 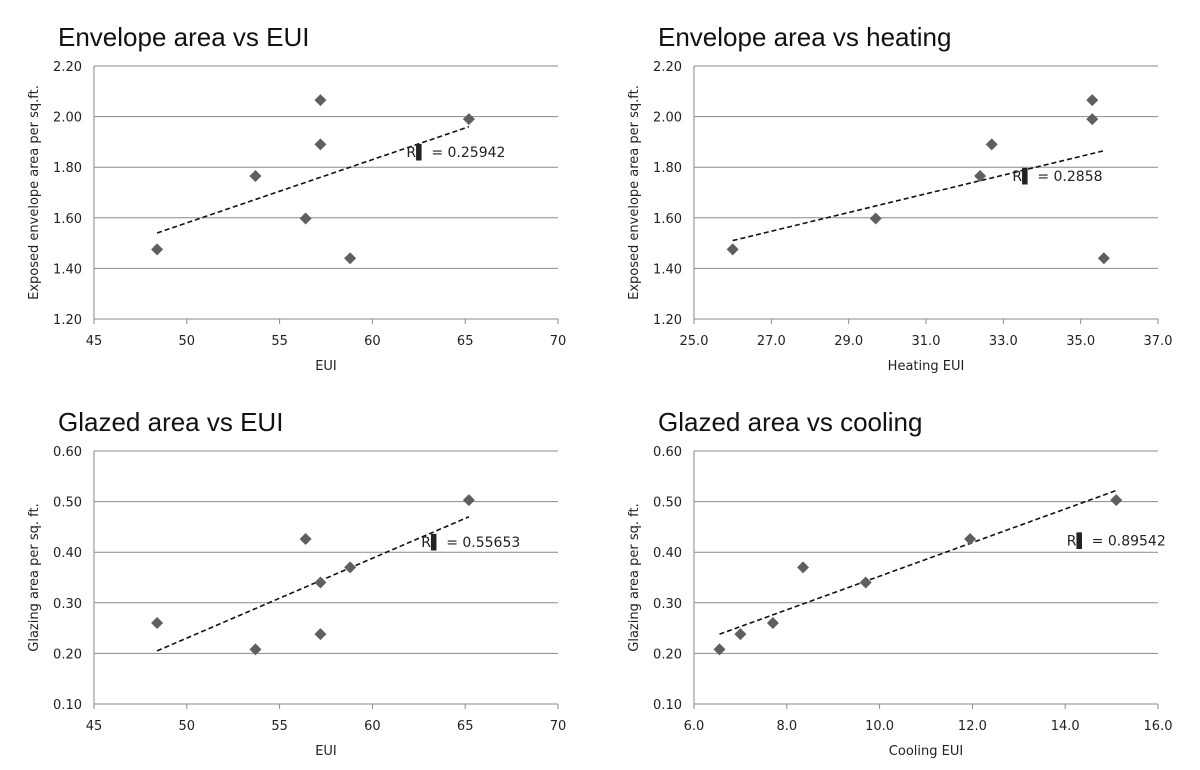 I want to click on r-squared-label: R▌ = 0.25942, so click(x=455, y=152).